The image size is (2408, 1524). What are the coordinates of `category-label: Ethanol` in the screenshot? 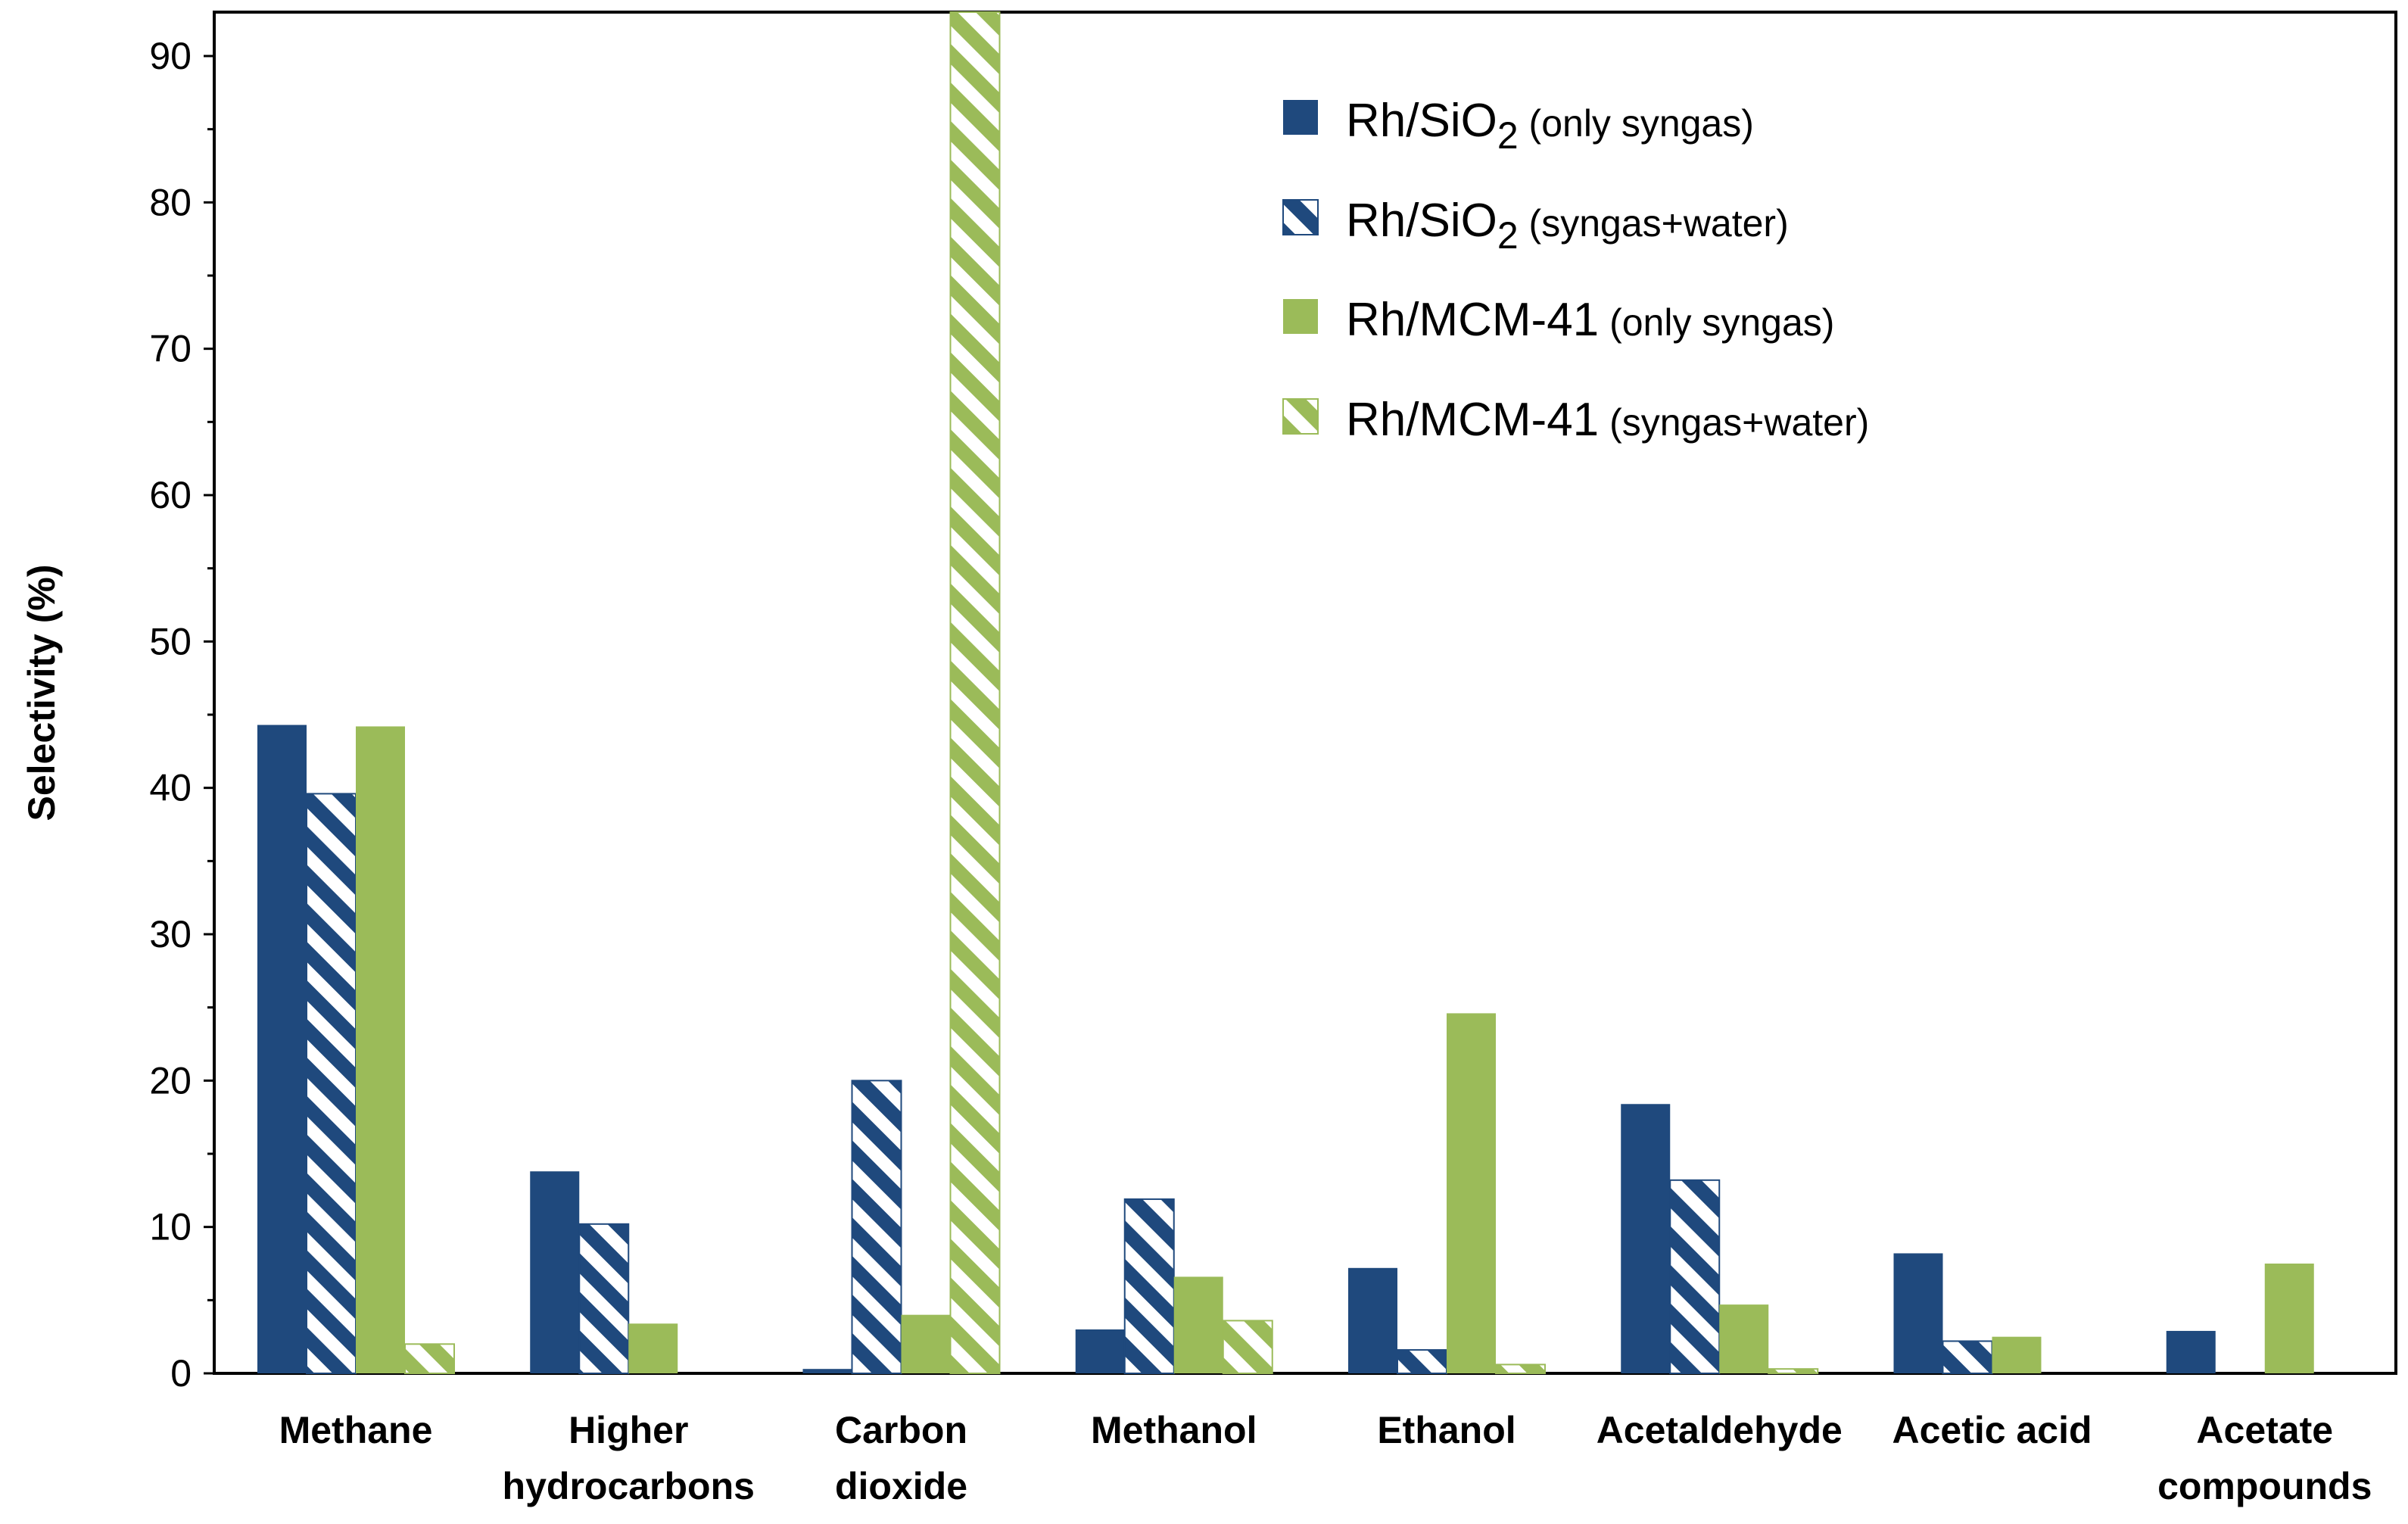 It's located at (1446, 1430).